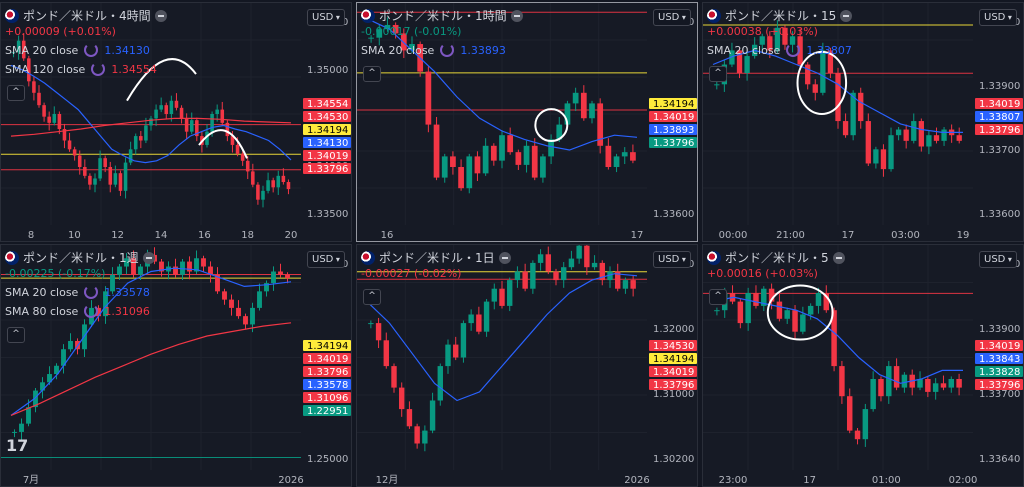 The image size is (1024, 487). What do you see at coordinates (80, 257) in the screenshot?
I see `chart-title: ポンド／米ドル・1週` at bounding box center [80, 257].